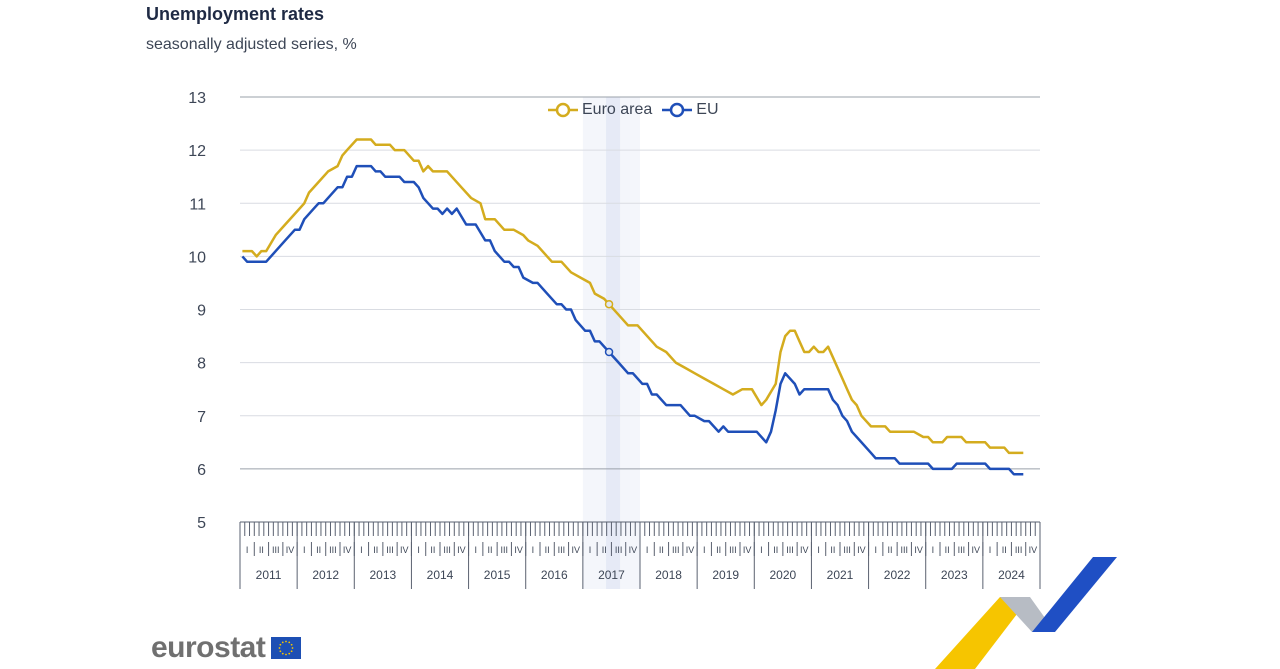 The height and width of the screenshot is (669, 1280). Describe the element at coordinates (617, 109) in the screenshot. I see `legend-label-euro-area: Euro area` at that location.